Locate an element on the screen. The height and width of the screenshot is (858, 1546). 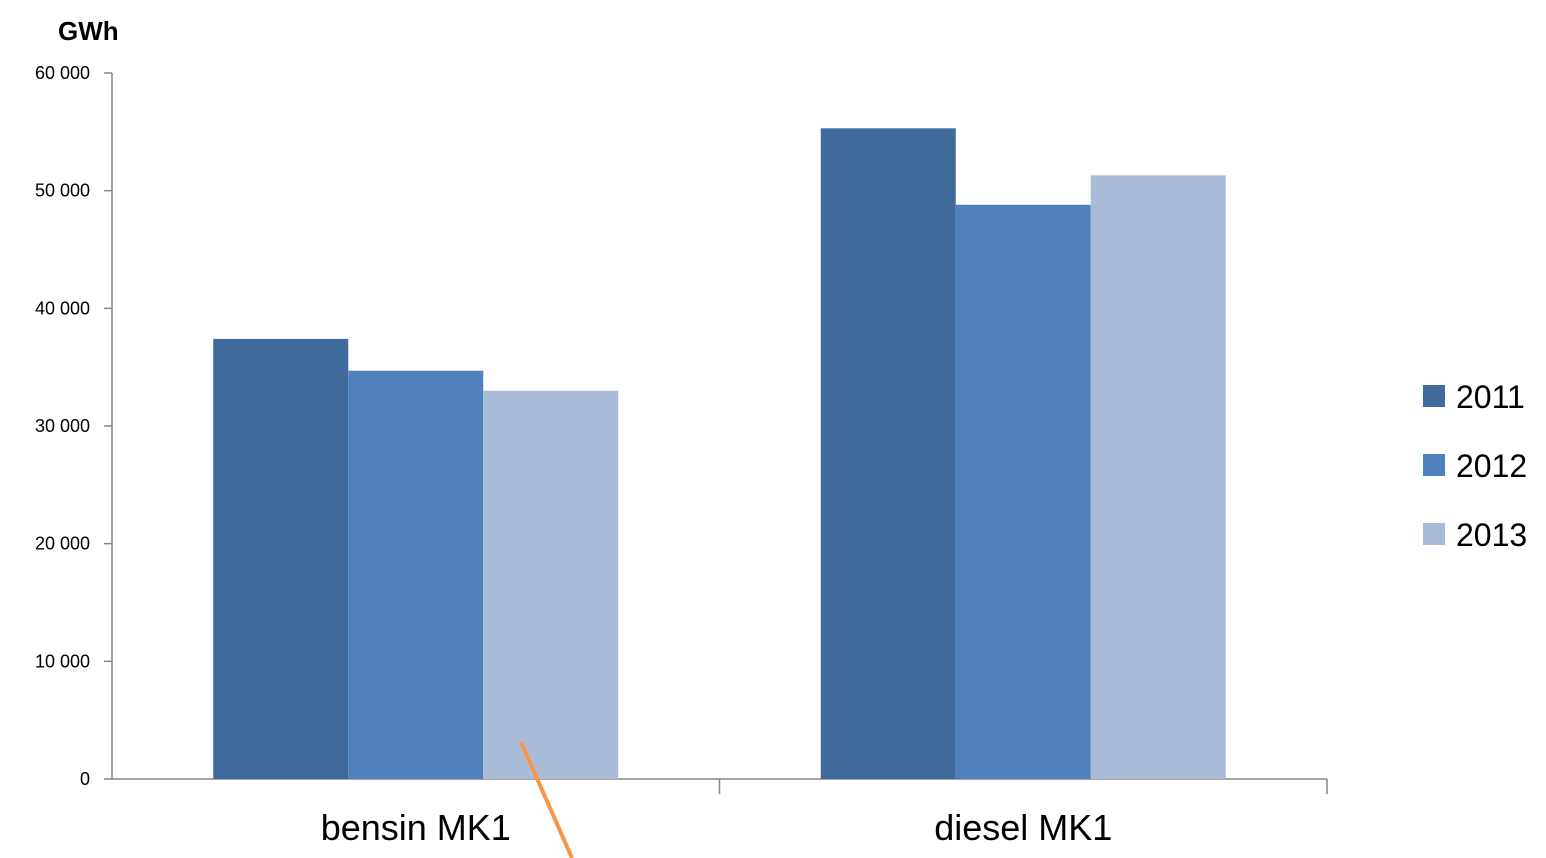
legend-label: 2011 is located at coordinates (1490, 397).